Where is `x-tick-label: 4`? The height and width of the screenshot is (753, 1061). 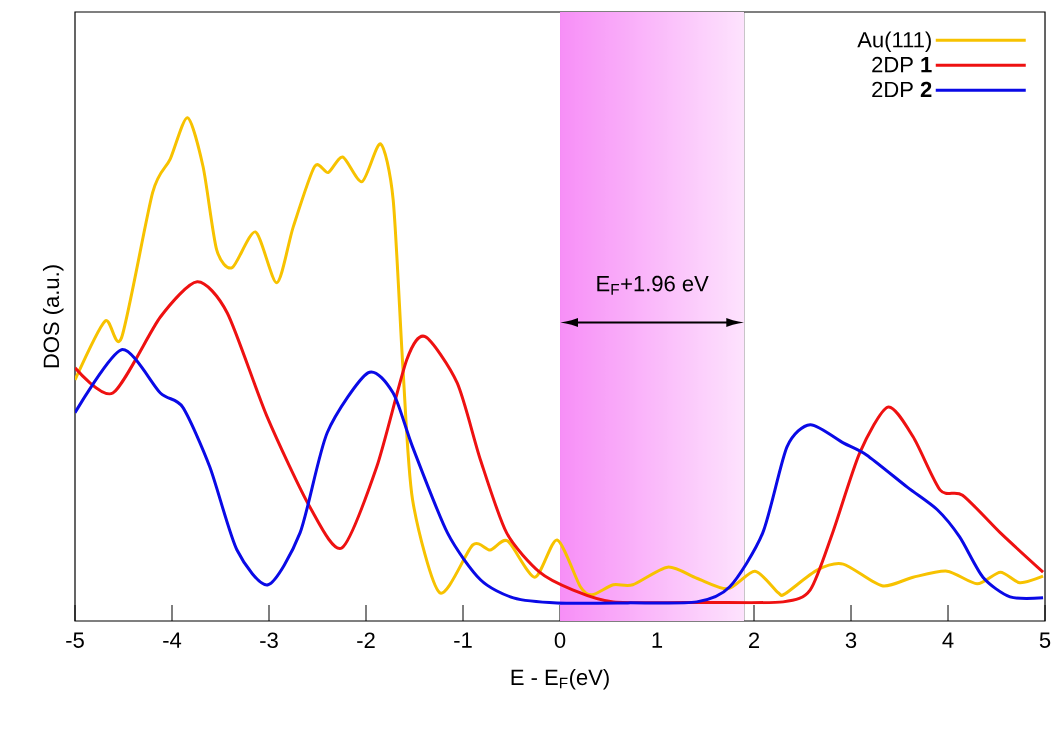
x-tick-label: 4 is located at coordinates (948, 640).